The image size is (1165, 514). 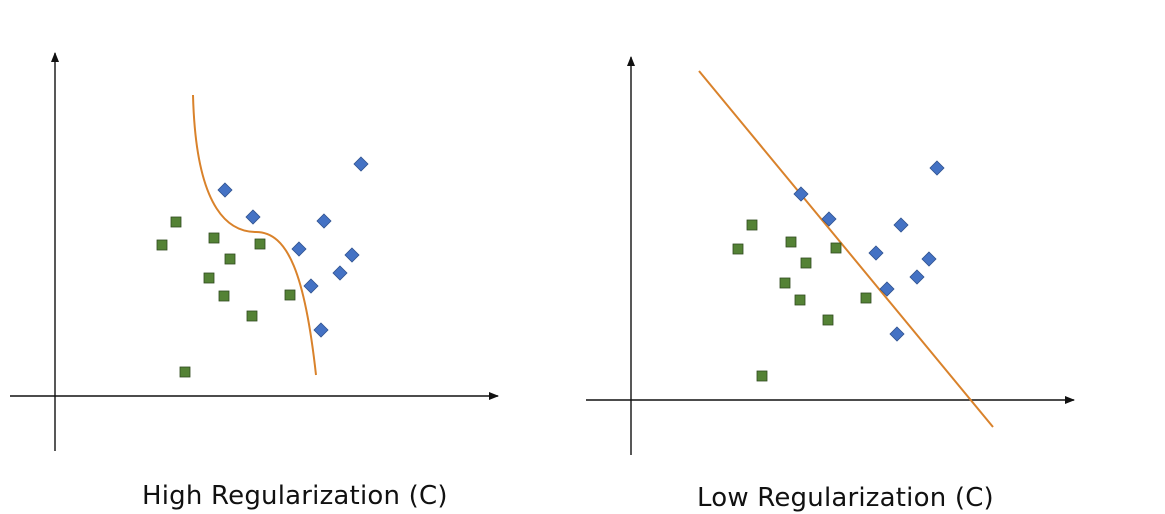 What do you see at coordinates (295, 496) in the screenshot?
I see `panel-caption-high-regularization: High Regularization (C)` at bounding box center [295, 496].